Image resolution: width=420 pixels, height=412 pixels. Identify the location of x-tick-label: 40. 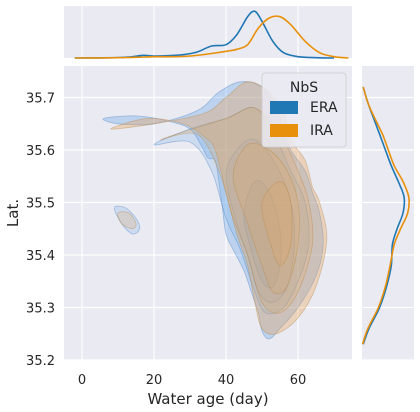
(226, 380).